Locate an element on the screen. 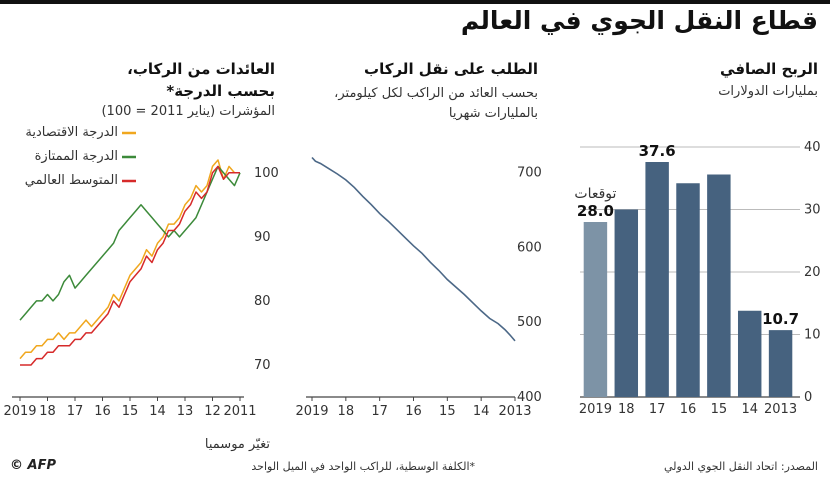 Image resolution: width=830 pixels, height=488 pixels. revenue-xtick-label: 14 is located at coordinates (157, 411).